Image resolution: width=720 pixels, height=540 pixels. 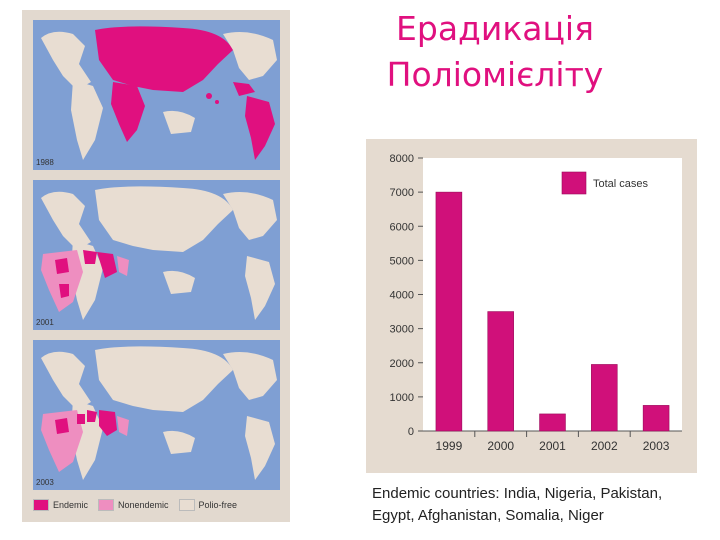 I want to click on legend-endemic: Endemic, so click(x=60, y=505).